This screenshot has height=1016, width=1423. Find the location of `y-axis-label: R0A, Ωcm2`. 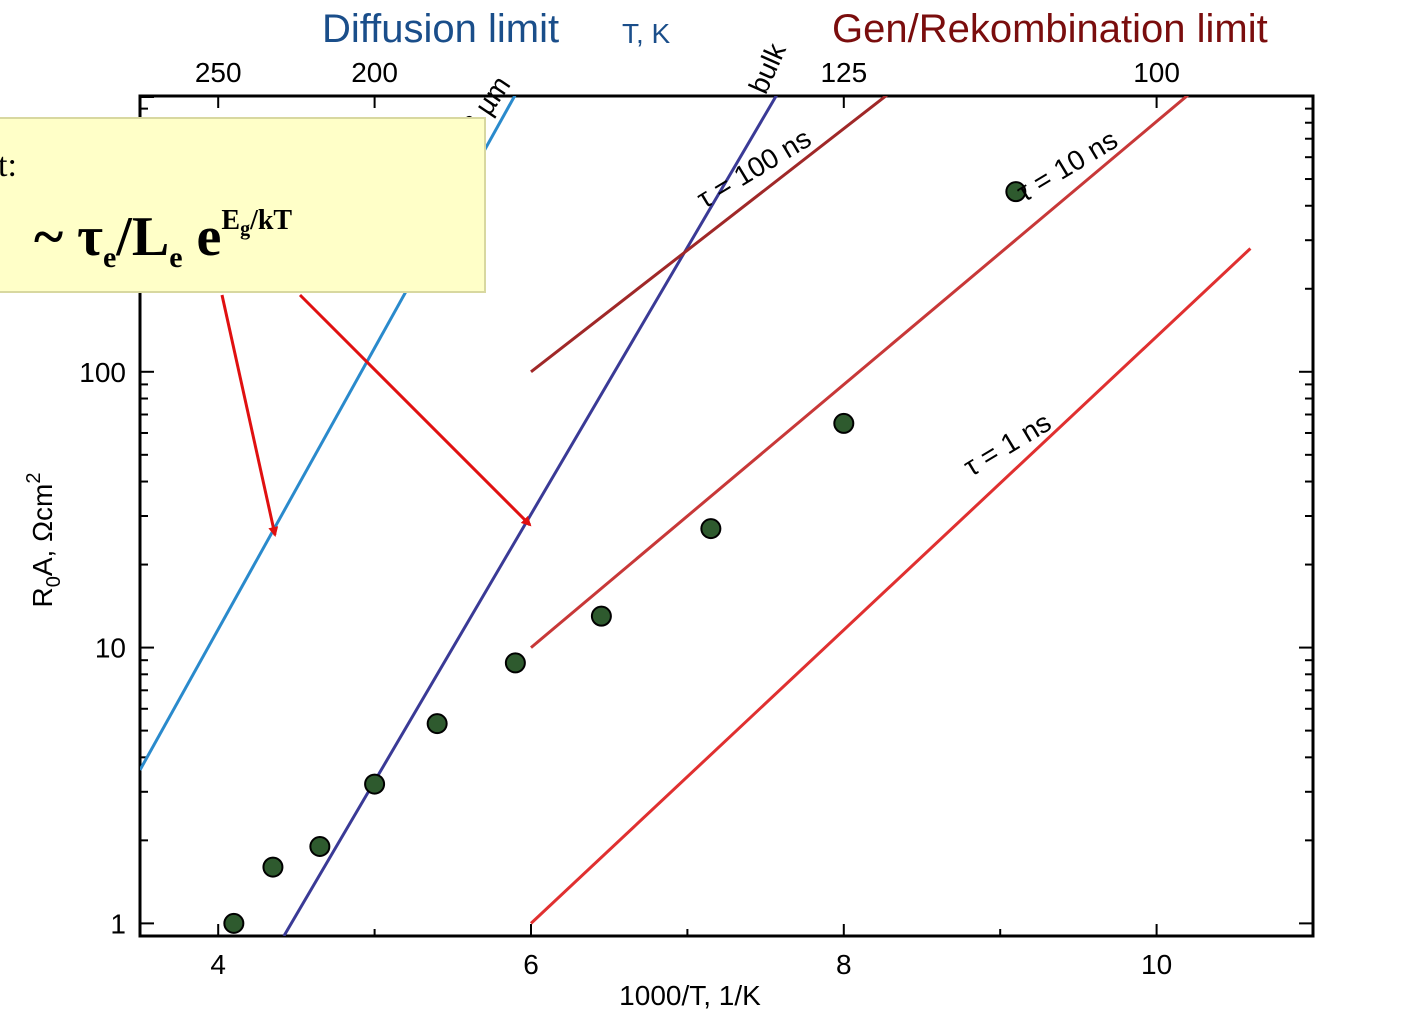

y-axis-label: R0A, Ωcm2 is located at coordinates (44, 540).